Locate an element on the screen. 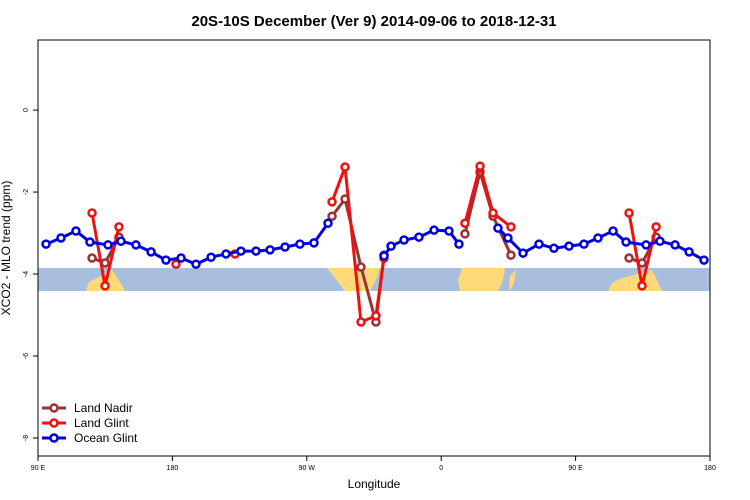 This screenshot has height=500, width=750. x-axis-label: Longitude is located at coordinates (374, 484).